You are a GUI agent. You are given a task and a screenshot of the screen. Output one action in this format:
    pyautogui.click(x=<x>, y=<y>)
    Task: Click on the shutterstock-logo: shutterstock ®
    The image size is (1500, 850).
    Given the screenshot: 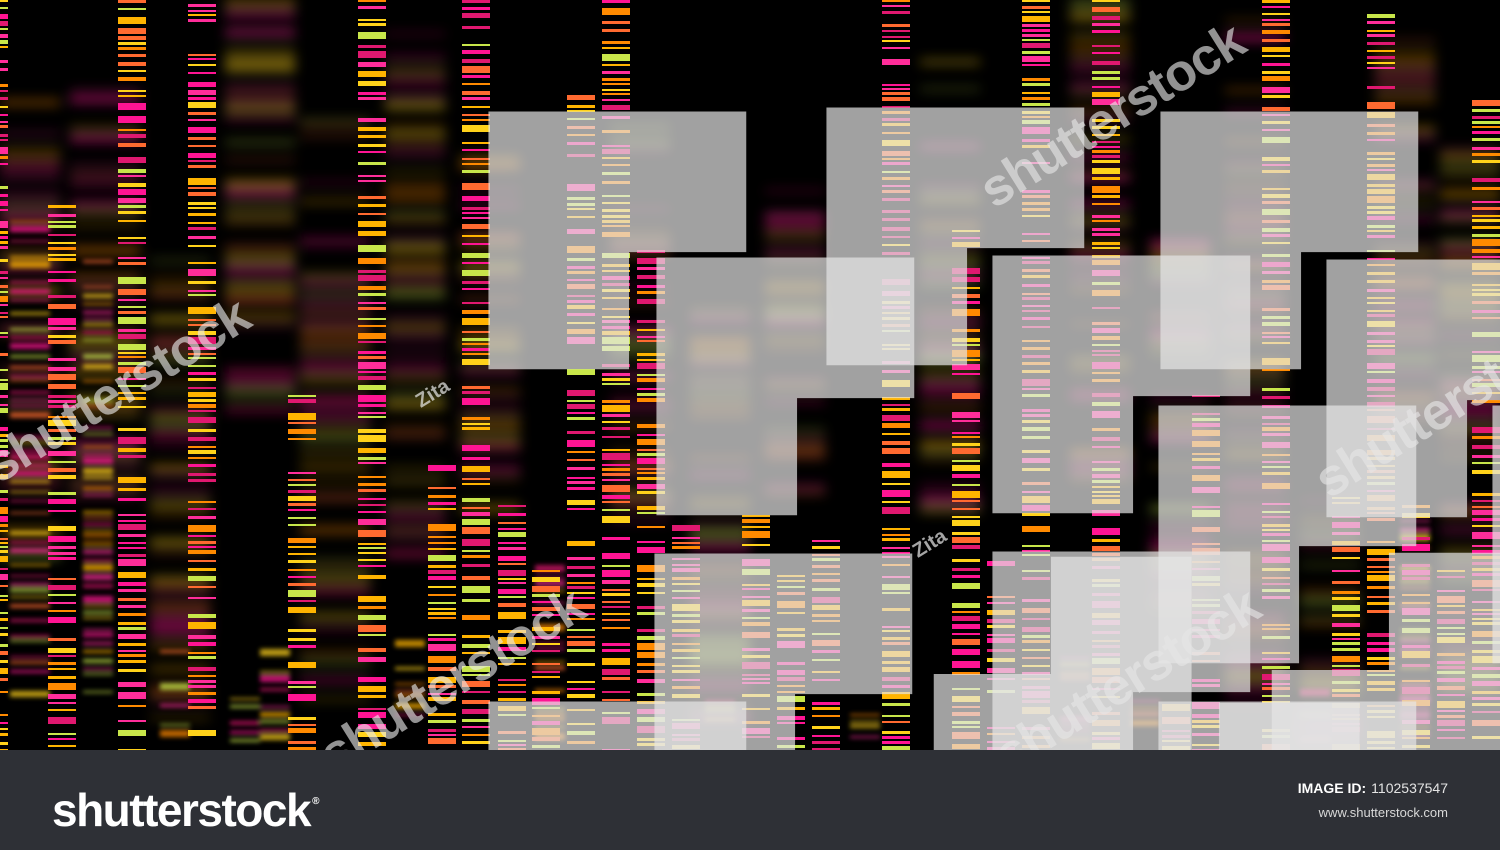 What is the action you would take?
    pyautogui.click(x=185, y=806)
    